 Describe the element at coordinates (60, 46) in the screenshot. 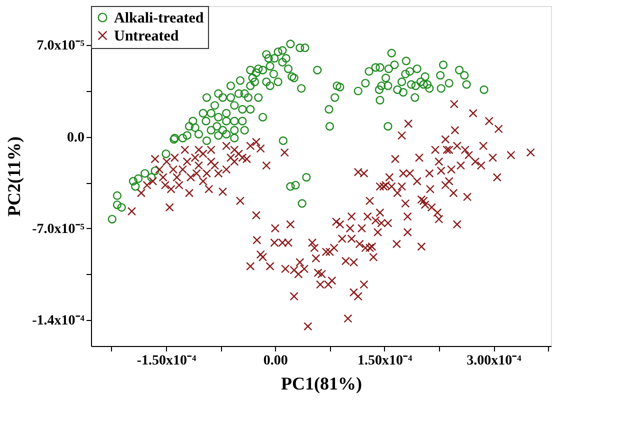

I see `y-tick-label: 7.0x10⁻⁵` at that location.